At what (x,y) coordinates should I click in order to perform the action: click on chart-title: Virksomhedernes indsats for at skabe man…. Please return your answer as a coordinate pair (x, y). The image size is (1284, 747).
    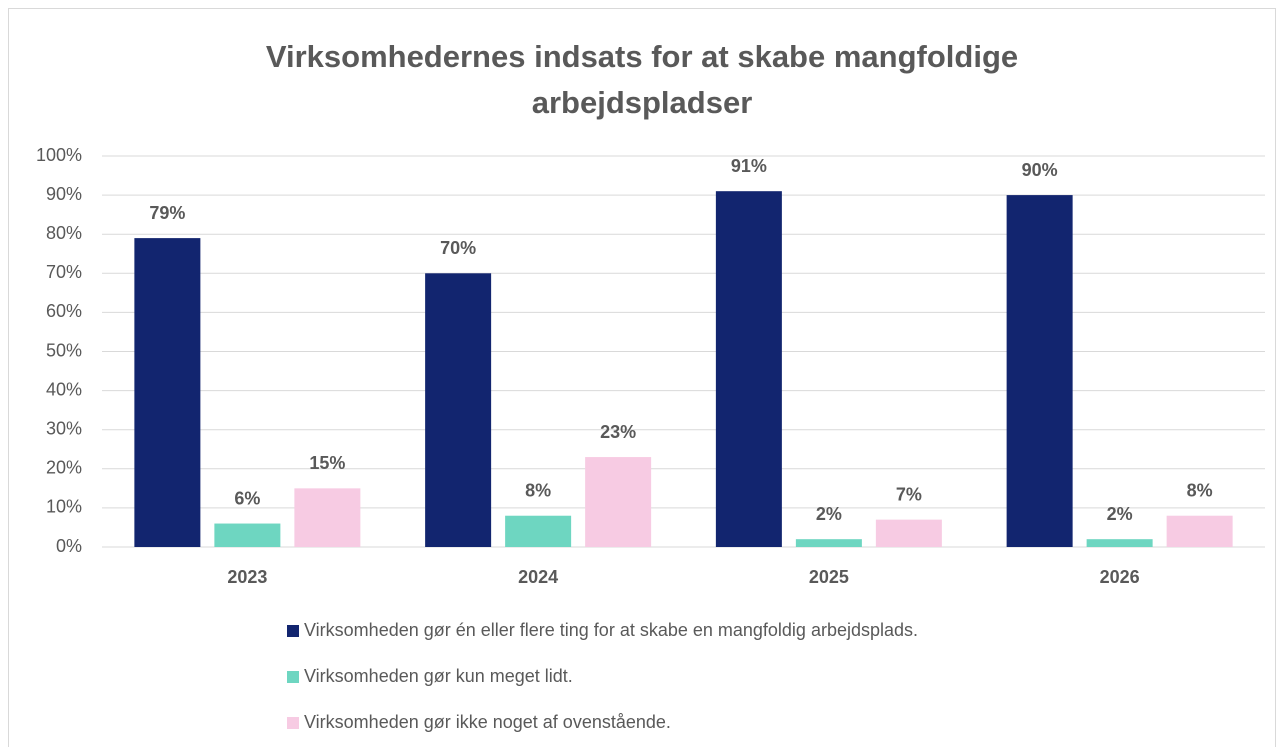
    Looking at the image, I should click on (642, 79).